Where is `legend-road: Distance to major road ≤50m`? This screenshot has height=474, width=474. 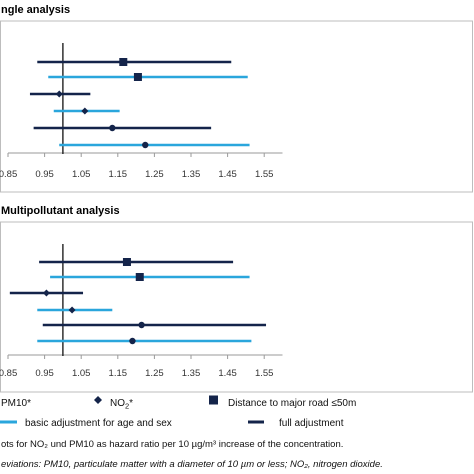 legend-road: Distance to major road ≤50m is located at coordinates (292, 403).